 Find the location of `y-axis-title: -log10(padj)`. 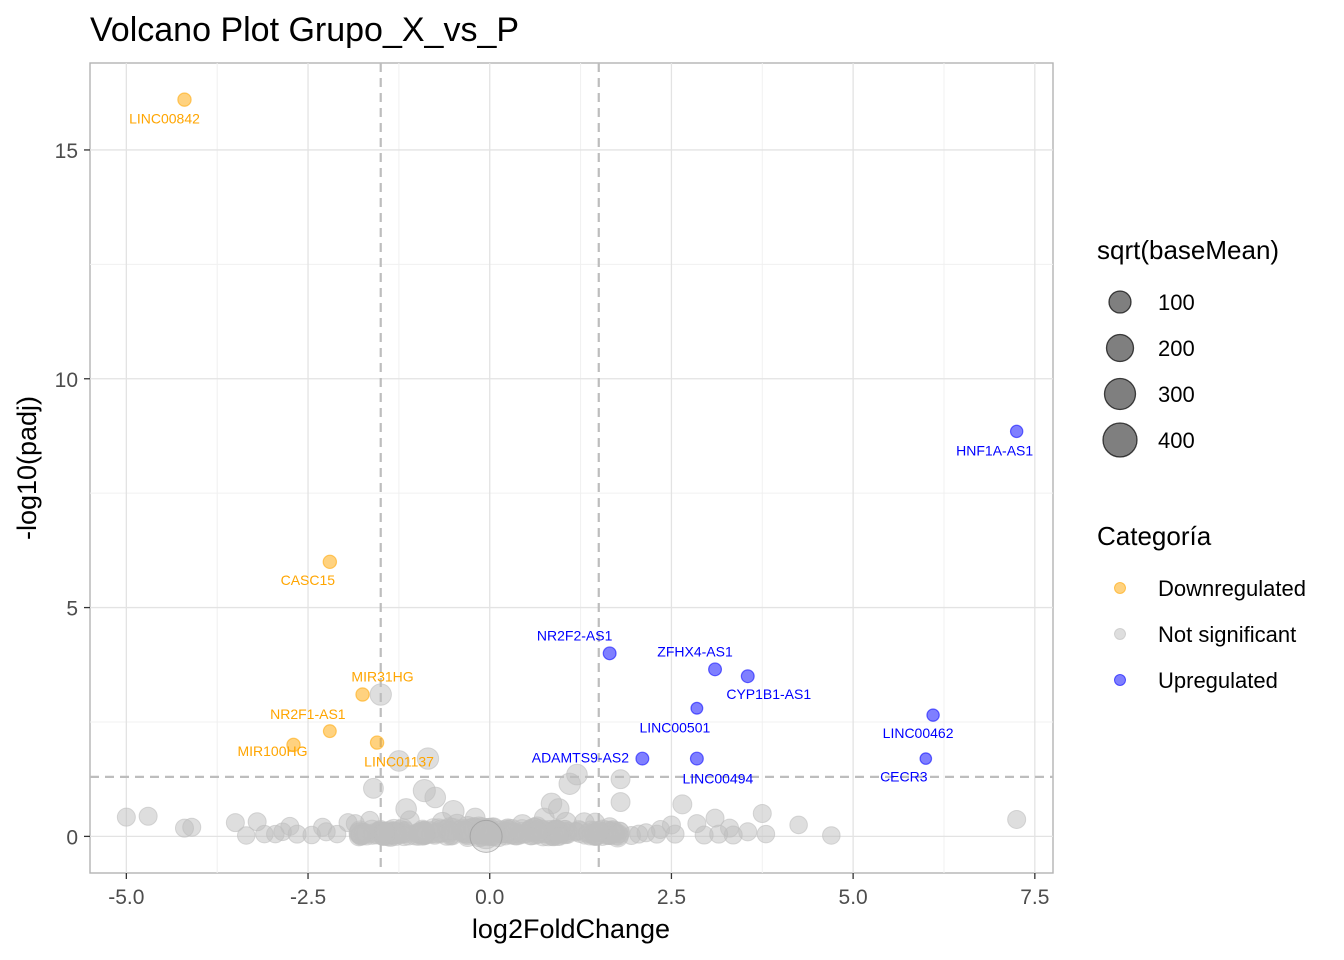

y-axis-title: -log10(padj) is located at coordinates (27, 468).